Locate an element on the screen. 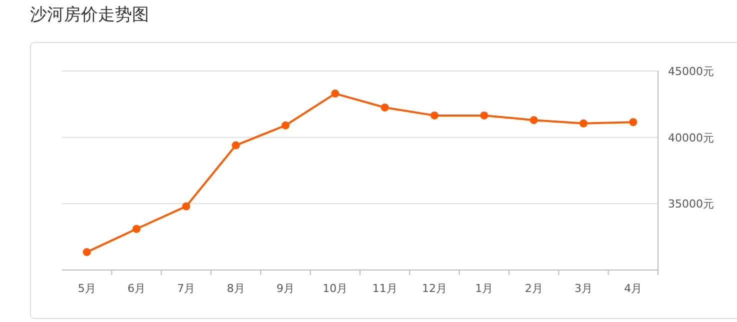  y-tick-label: 35000元 is located at coordinates (691, 204).